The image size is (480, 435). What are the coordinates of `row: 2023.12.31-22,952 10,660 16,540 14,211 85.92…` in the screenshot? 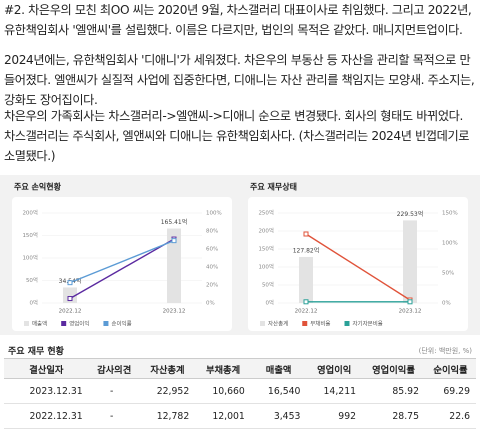 It's located at (240, 391).